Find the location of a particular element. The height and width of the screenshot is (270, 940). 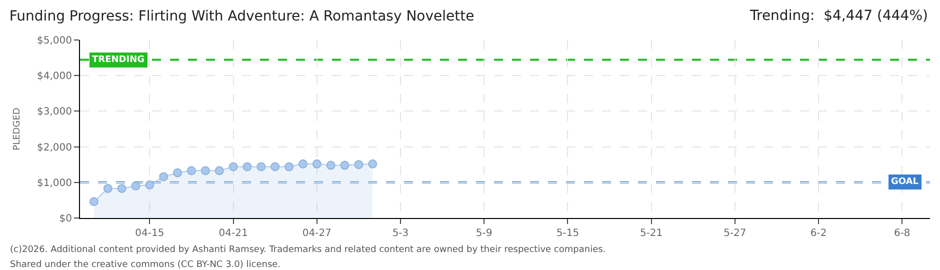

text: Shared under the creative commons (CC BY-NC 3.0) license. is located at coordinates (145, 265).